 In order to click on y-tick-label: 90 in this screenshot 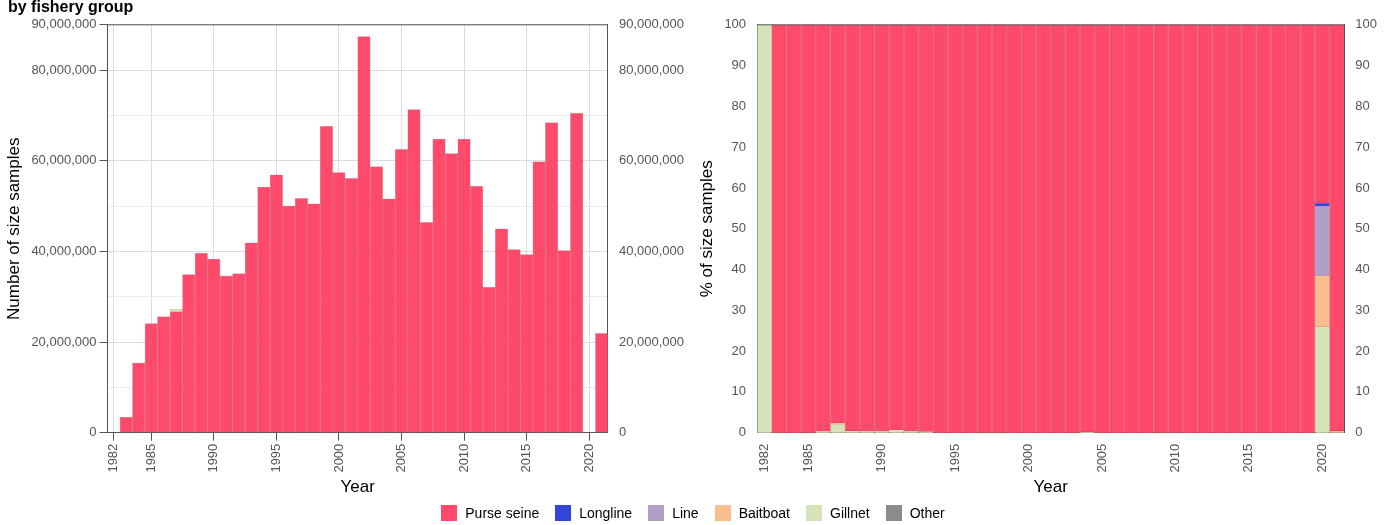, I will do `click(739, 65)`.